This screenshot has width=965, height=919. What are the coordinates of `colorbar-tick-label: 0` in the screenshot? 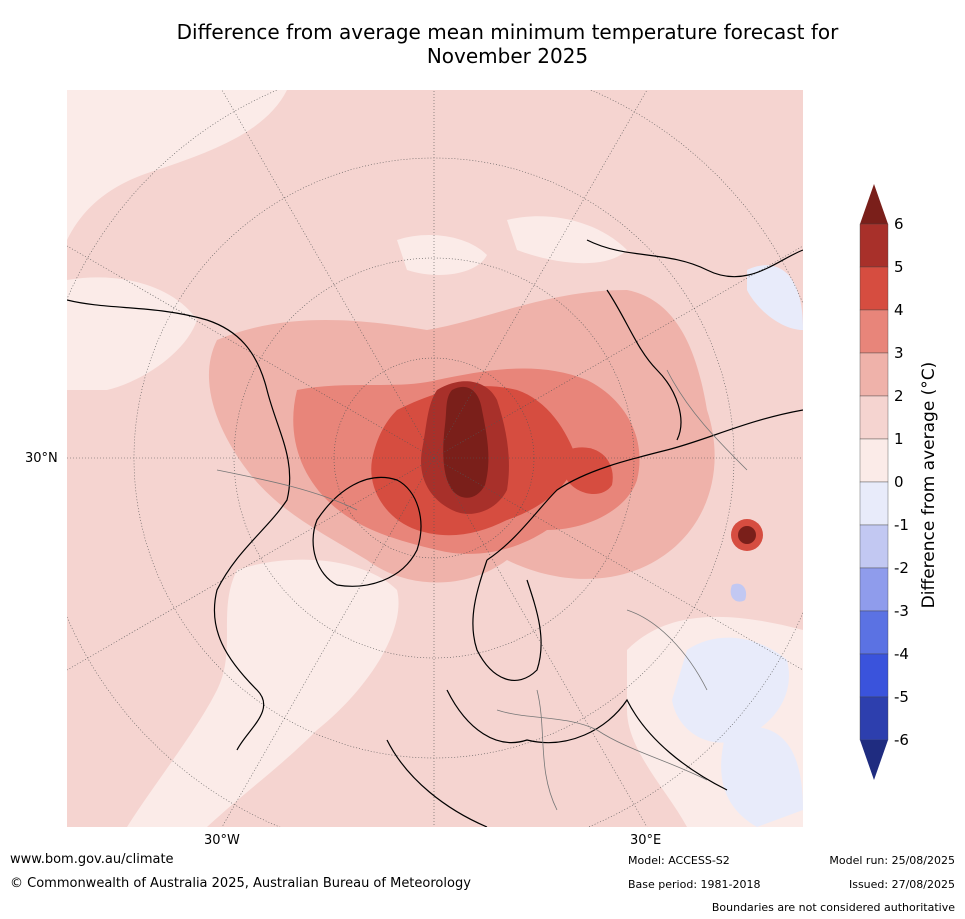 It's located at (899, 482).